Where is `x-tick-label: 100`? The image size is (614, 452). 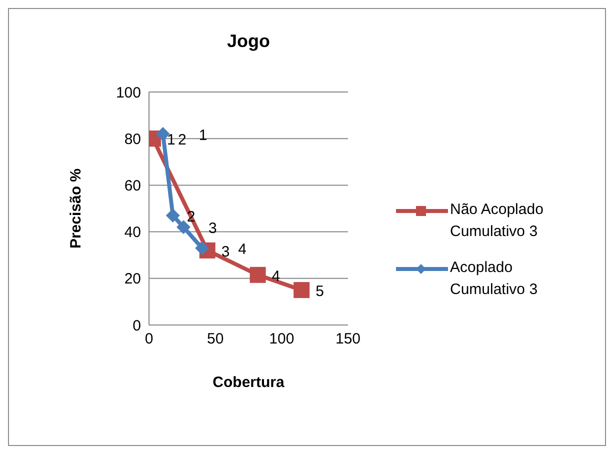 x-tick-label: 100 is located at coordinates (281, 339).